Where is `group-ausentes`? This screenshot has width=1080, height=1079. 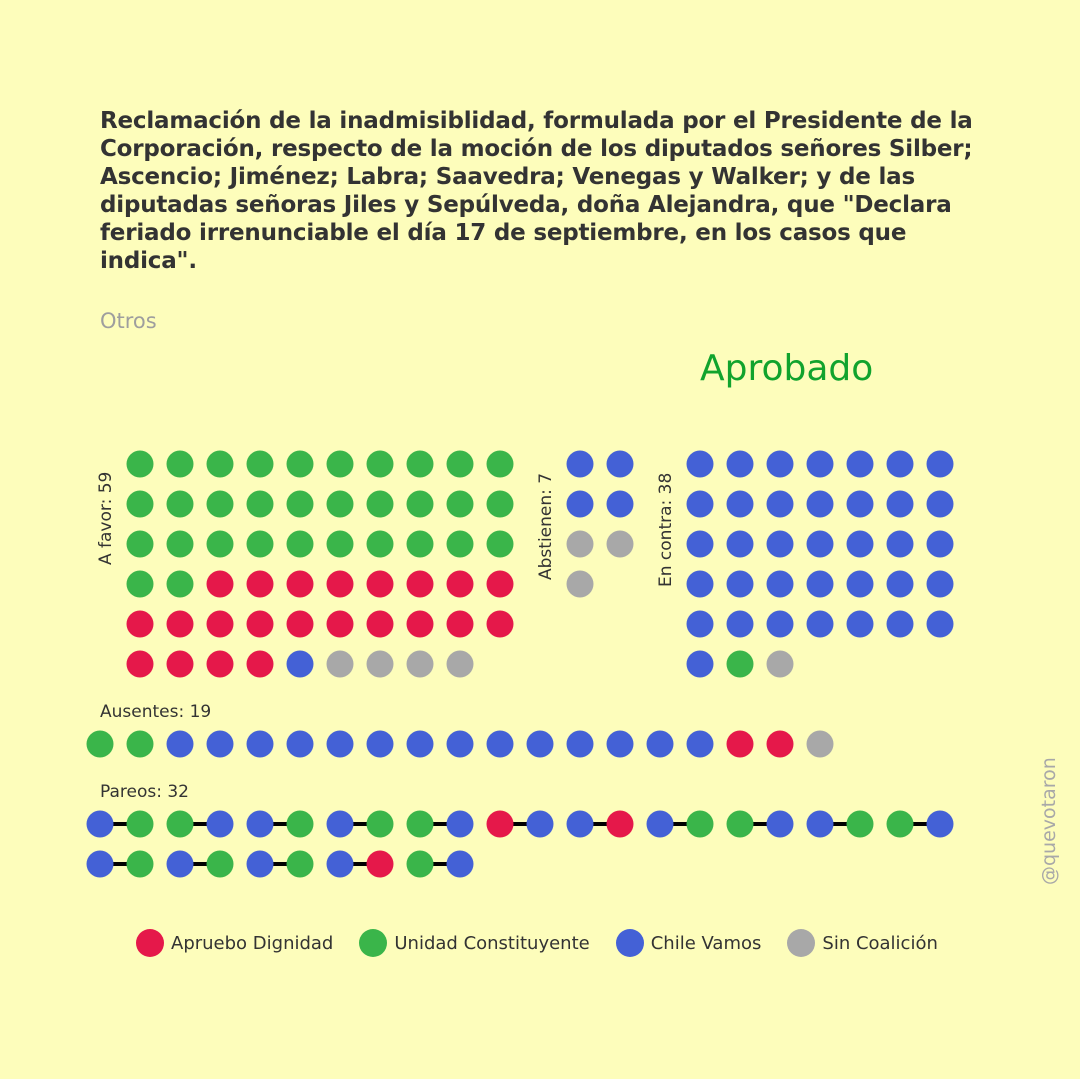 group-ausentes is located at coordinates (460, 744).